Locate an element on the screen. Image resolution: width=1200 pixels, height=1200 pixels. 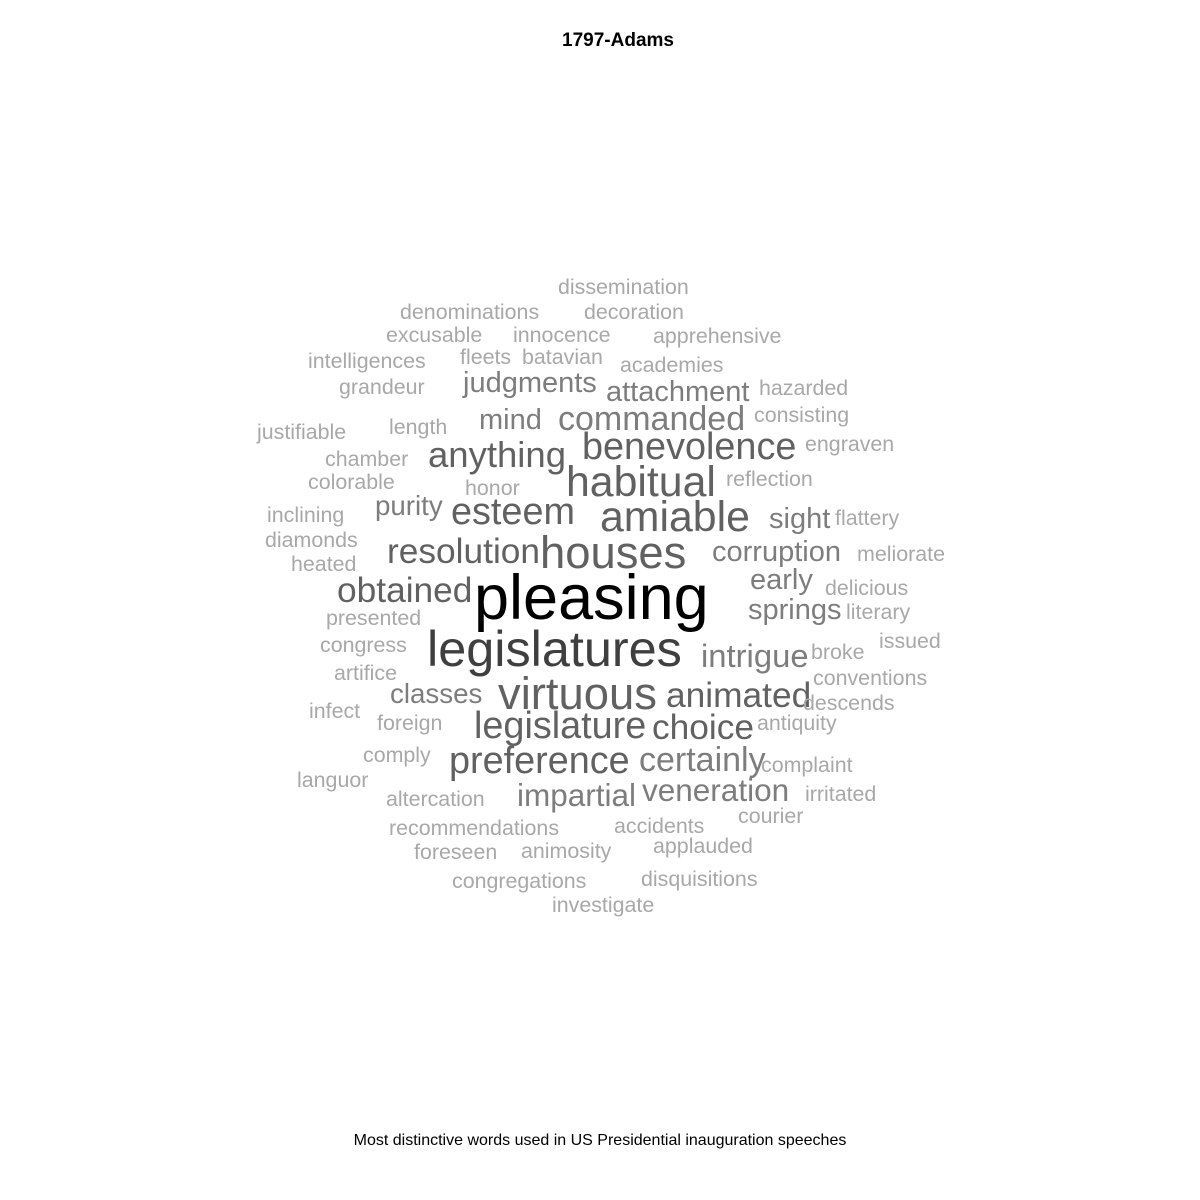
word-houses: houses is located at coordinates (613, 552).